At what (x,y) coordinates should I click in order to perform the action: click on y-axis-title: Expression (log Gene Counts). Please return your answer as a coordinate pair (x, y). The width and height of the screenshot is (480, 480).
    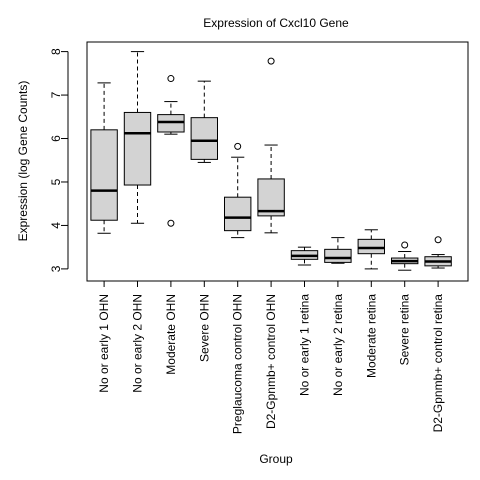
    Looking at the image, I should click on (23, 161).